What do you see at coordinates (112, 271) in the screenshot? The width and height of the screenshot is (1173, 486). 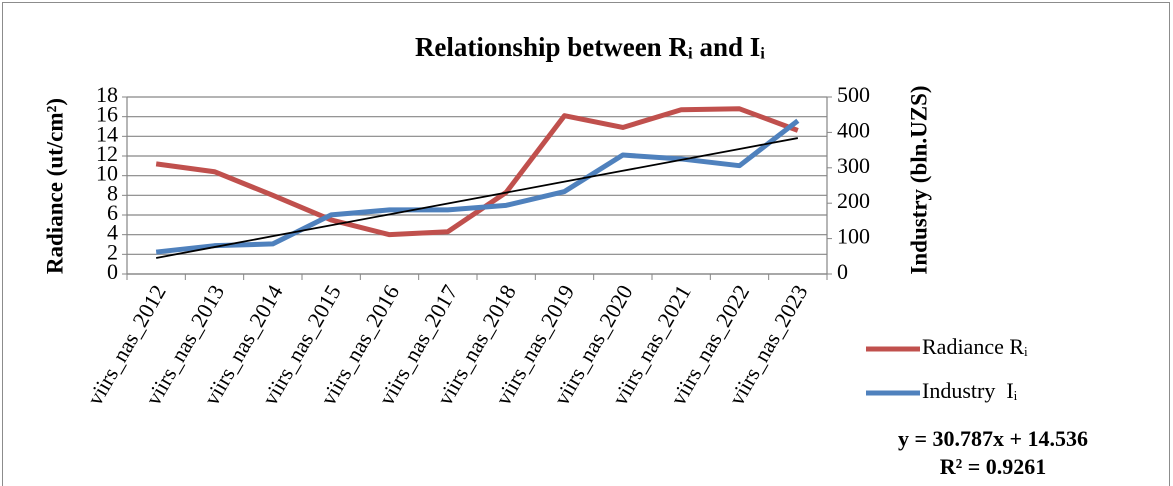 I see `y-tick-label: 0` at bounding box center [112, 271].